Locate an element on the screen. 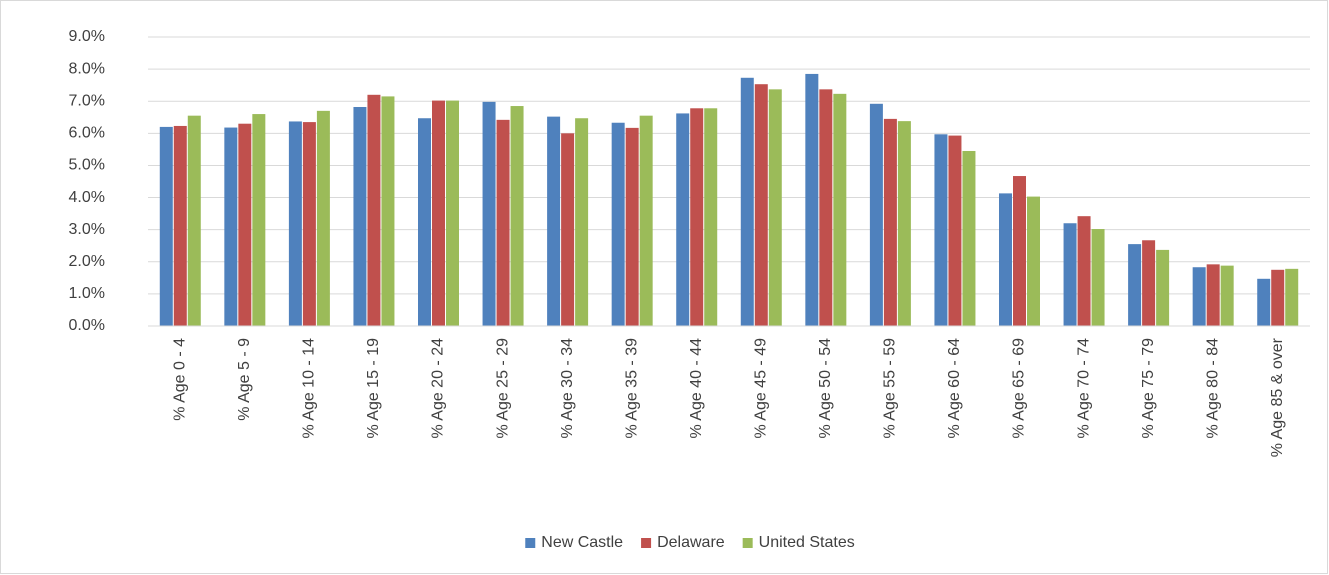 The height and width of the screenshot is (575, 1329). y-tick-label: 9.0% is located at coordinates (87, 36).